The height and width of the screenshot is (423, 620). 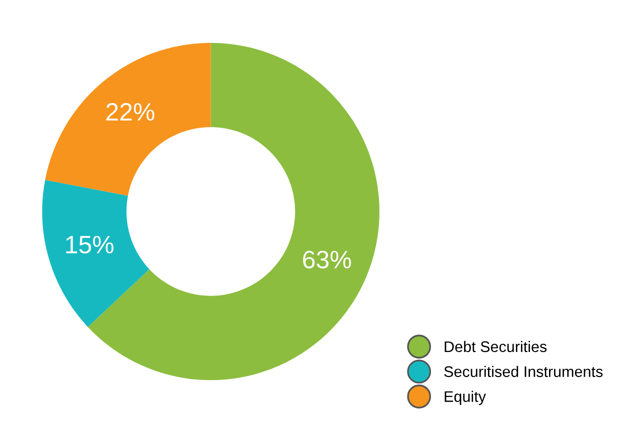 I want to click on data-label: 63%, so click(x=327, y=259).